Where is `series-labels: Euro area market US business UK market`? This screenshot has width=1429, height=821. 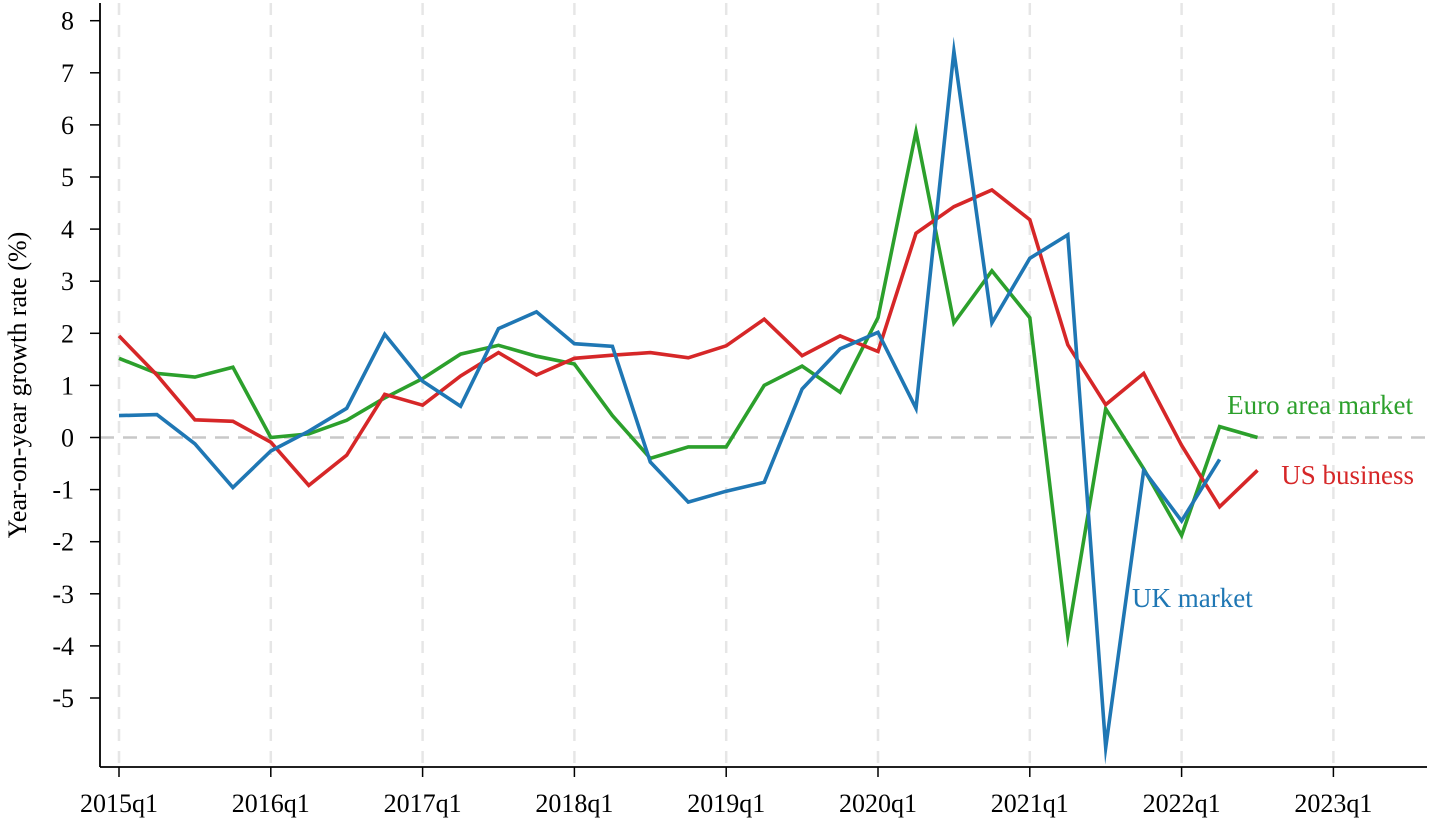 series-labels: Euro area market US business UK market is located at coordinates (1273, 501).